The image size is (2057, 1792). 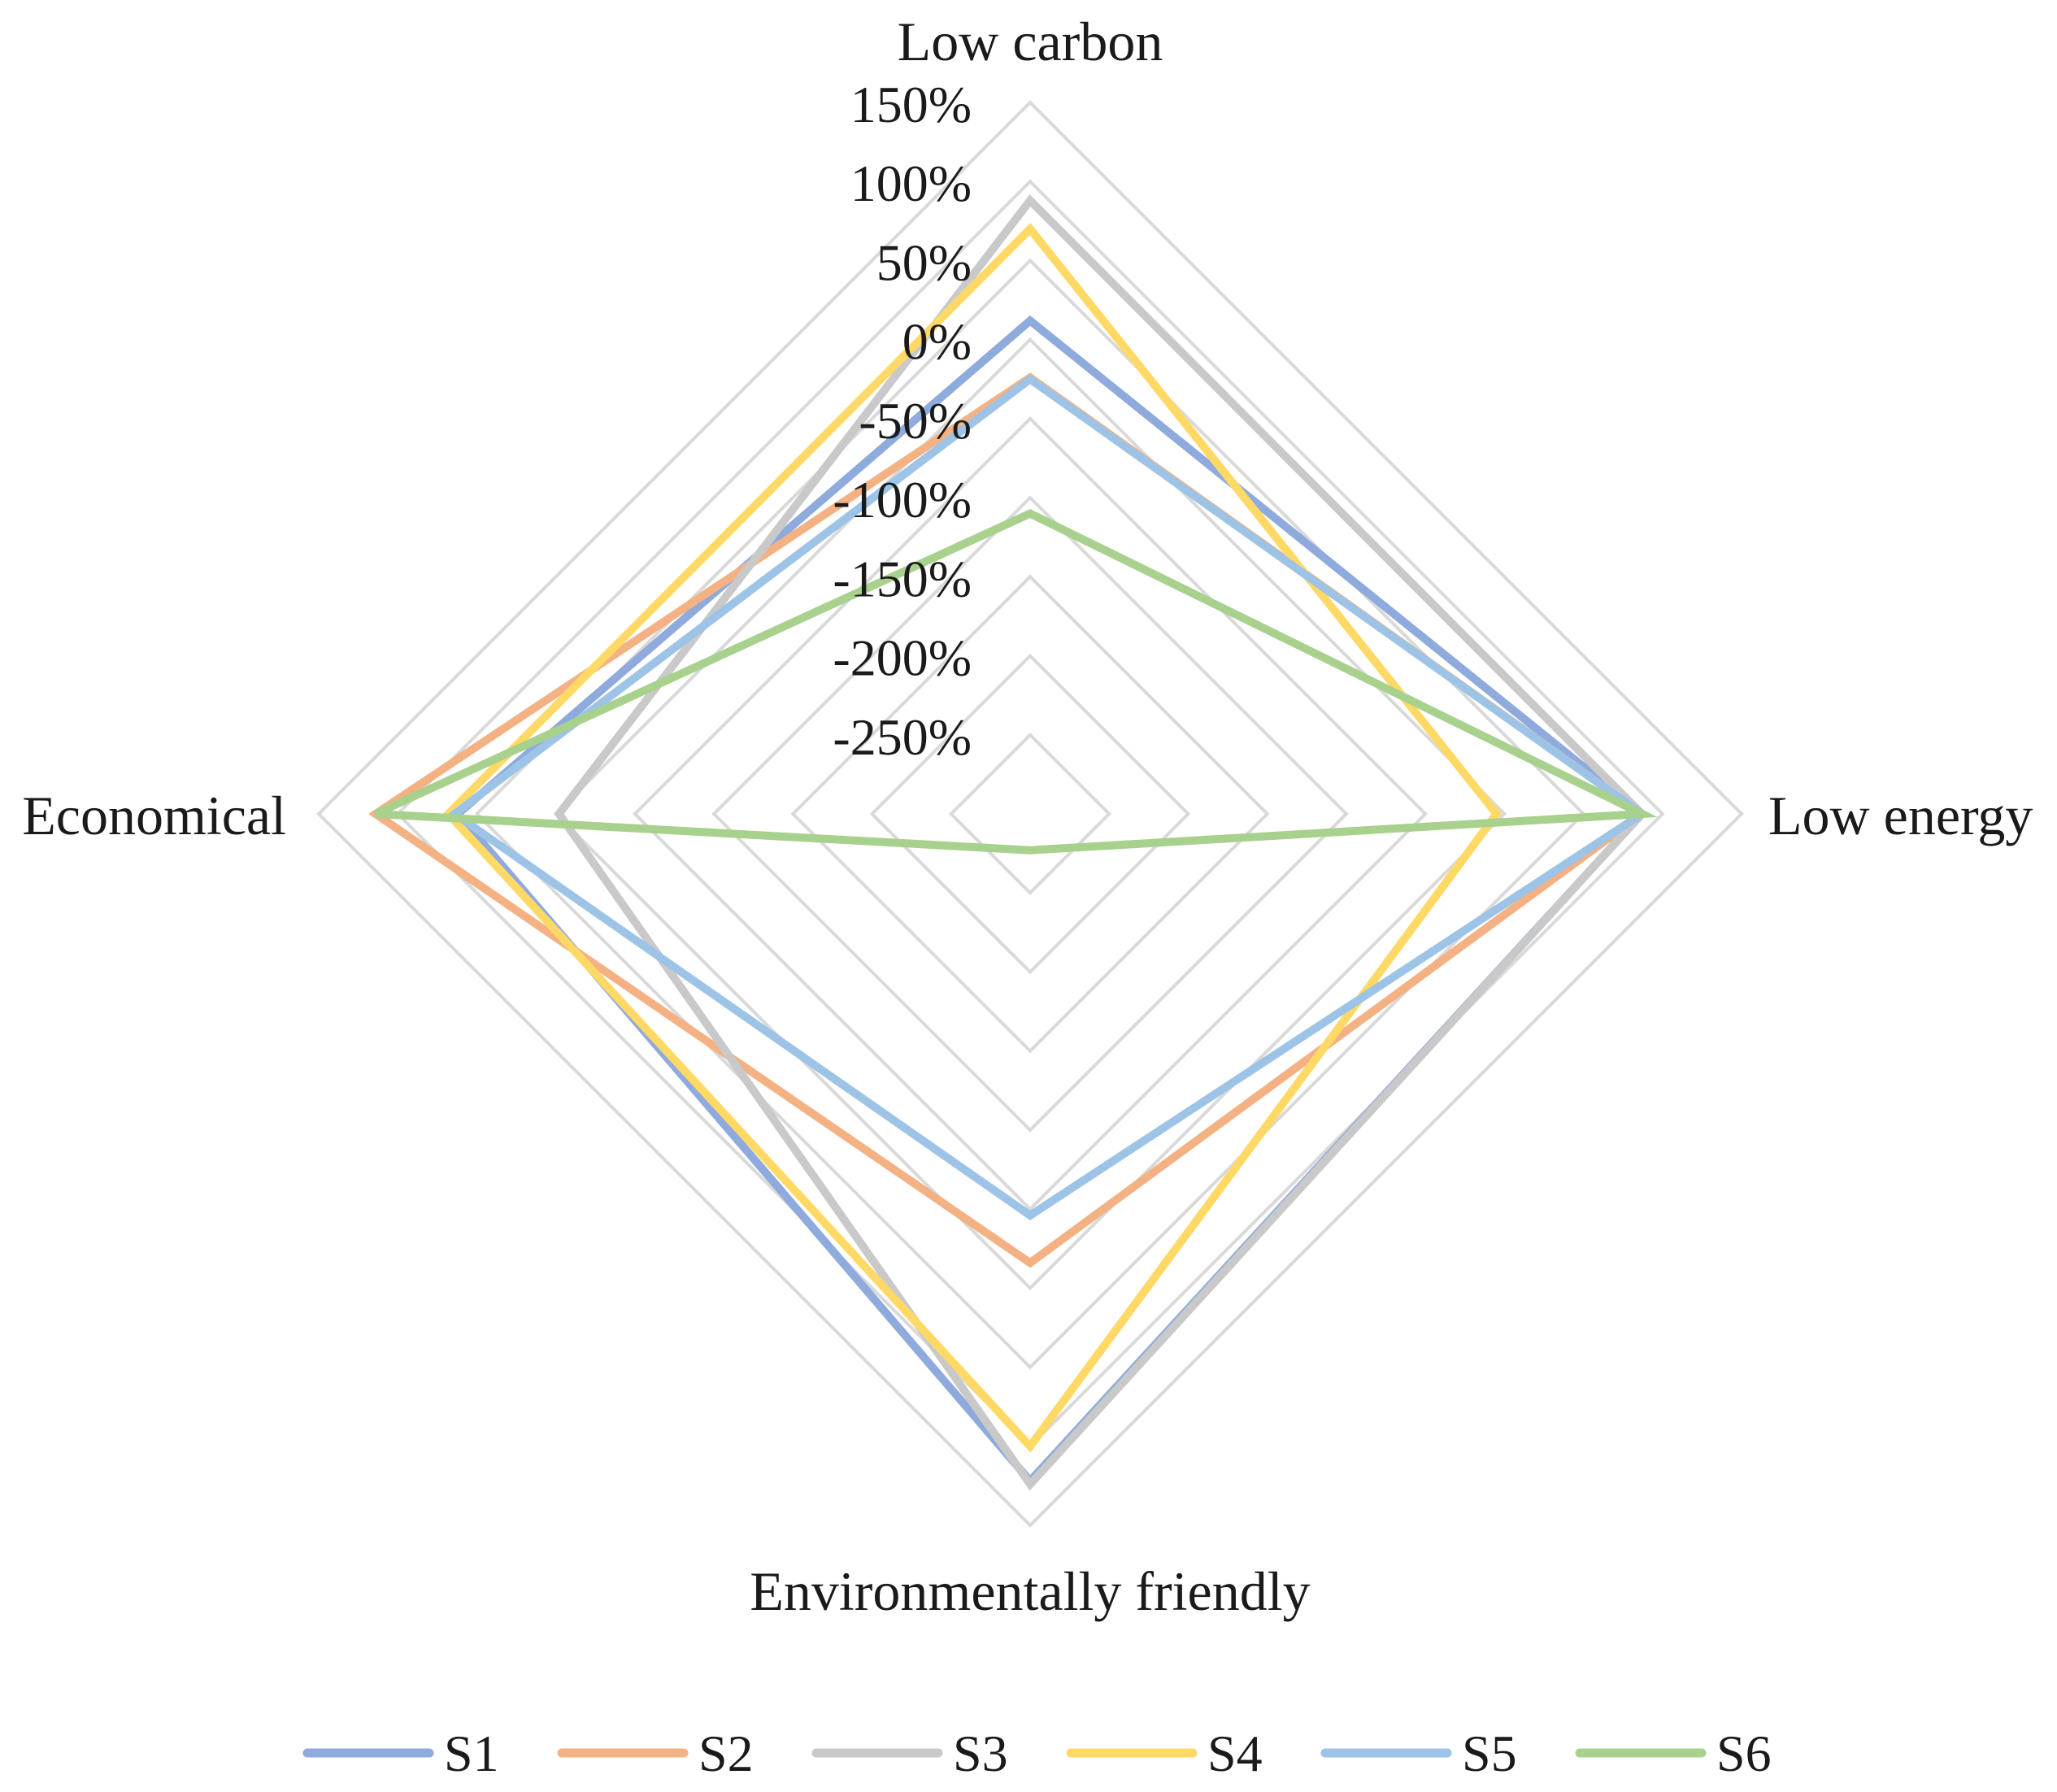 What do you see at coordinates (902, 737) in the screenshot?
I see `tick-label: -250%` at bounding box center [902, 737].